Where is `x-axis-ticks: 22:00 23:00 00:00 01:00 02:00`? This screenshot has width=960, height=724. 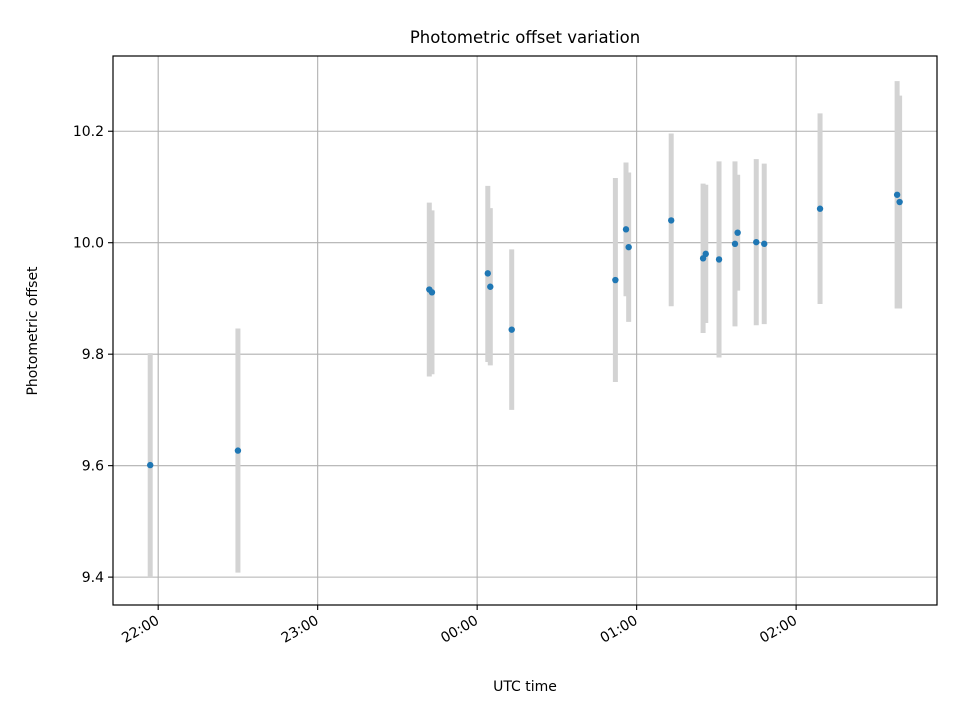 x-axis-ticks: 22:00 23:00 00:00 01:00 02:00 is located at coordinates (459, 626).